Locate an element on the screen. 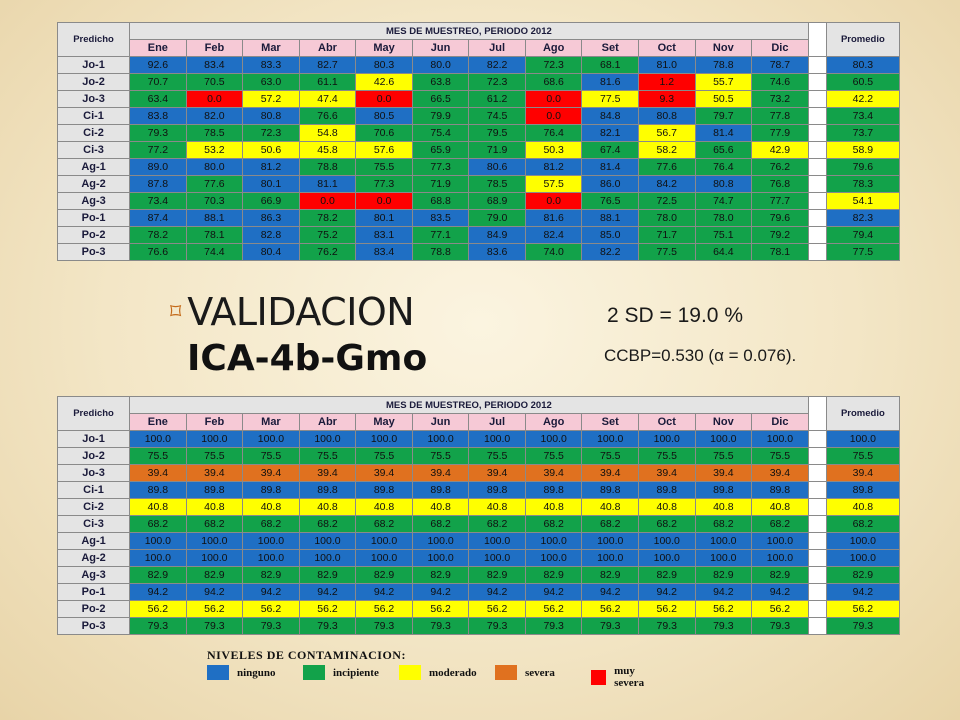  table-cell: 74.6 is located at coordinates (780, 82).